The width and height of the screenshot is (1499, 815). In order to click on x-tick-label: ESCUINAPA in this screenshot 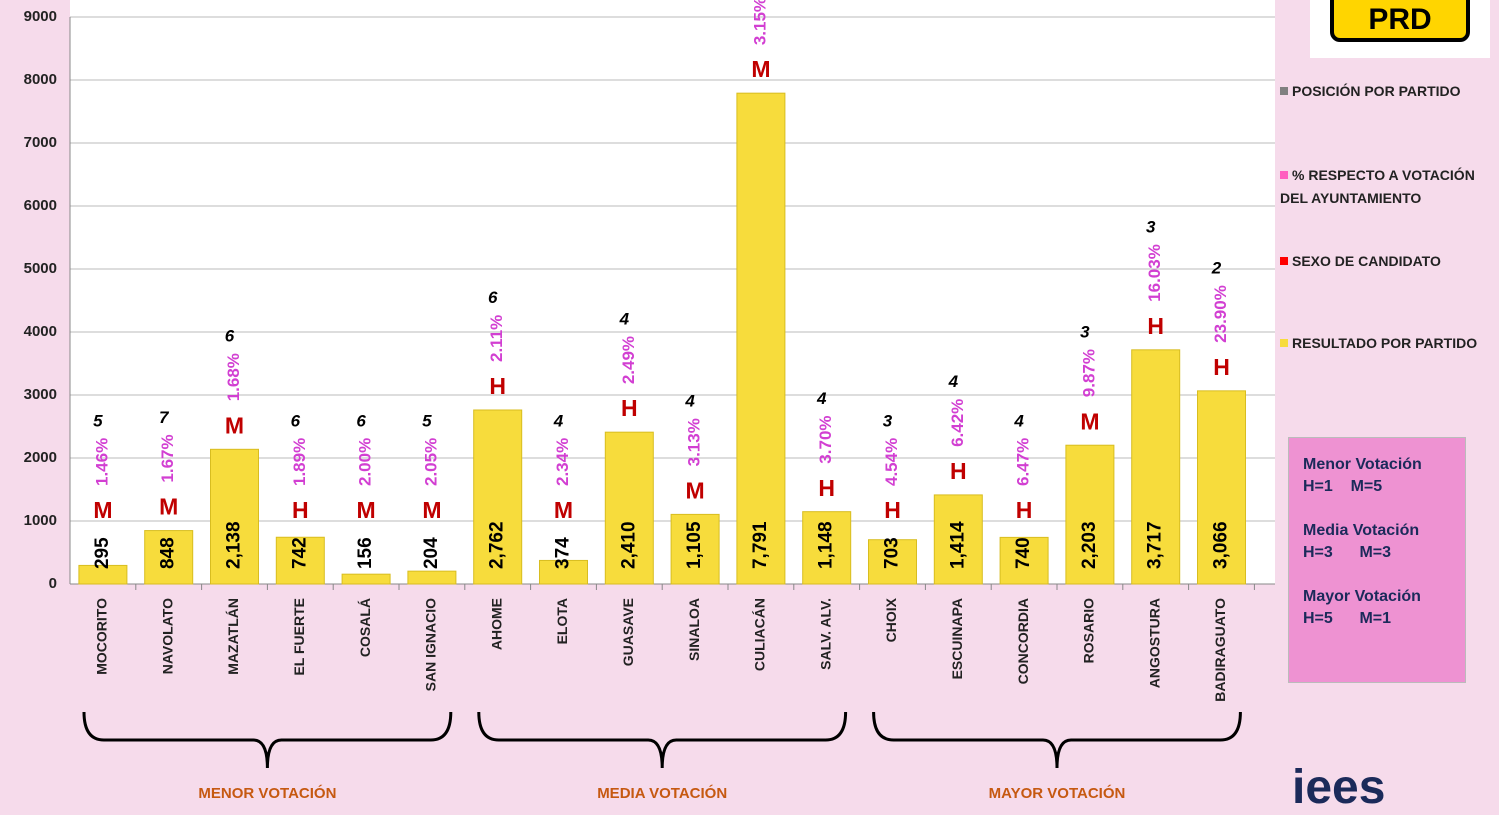, I will do `click(957, 638)`.